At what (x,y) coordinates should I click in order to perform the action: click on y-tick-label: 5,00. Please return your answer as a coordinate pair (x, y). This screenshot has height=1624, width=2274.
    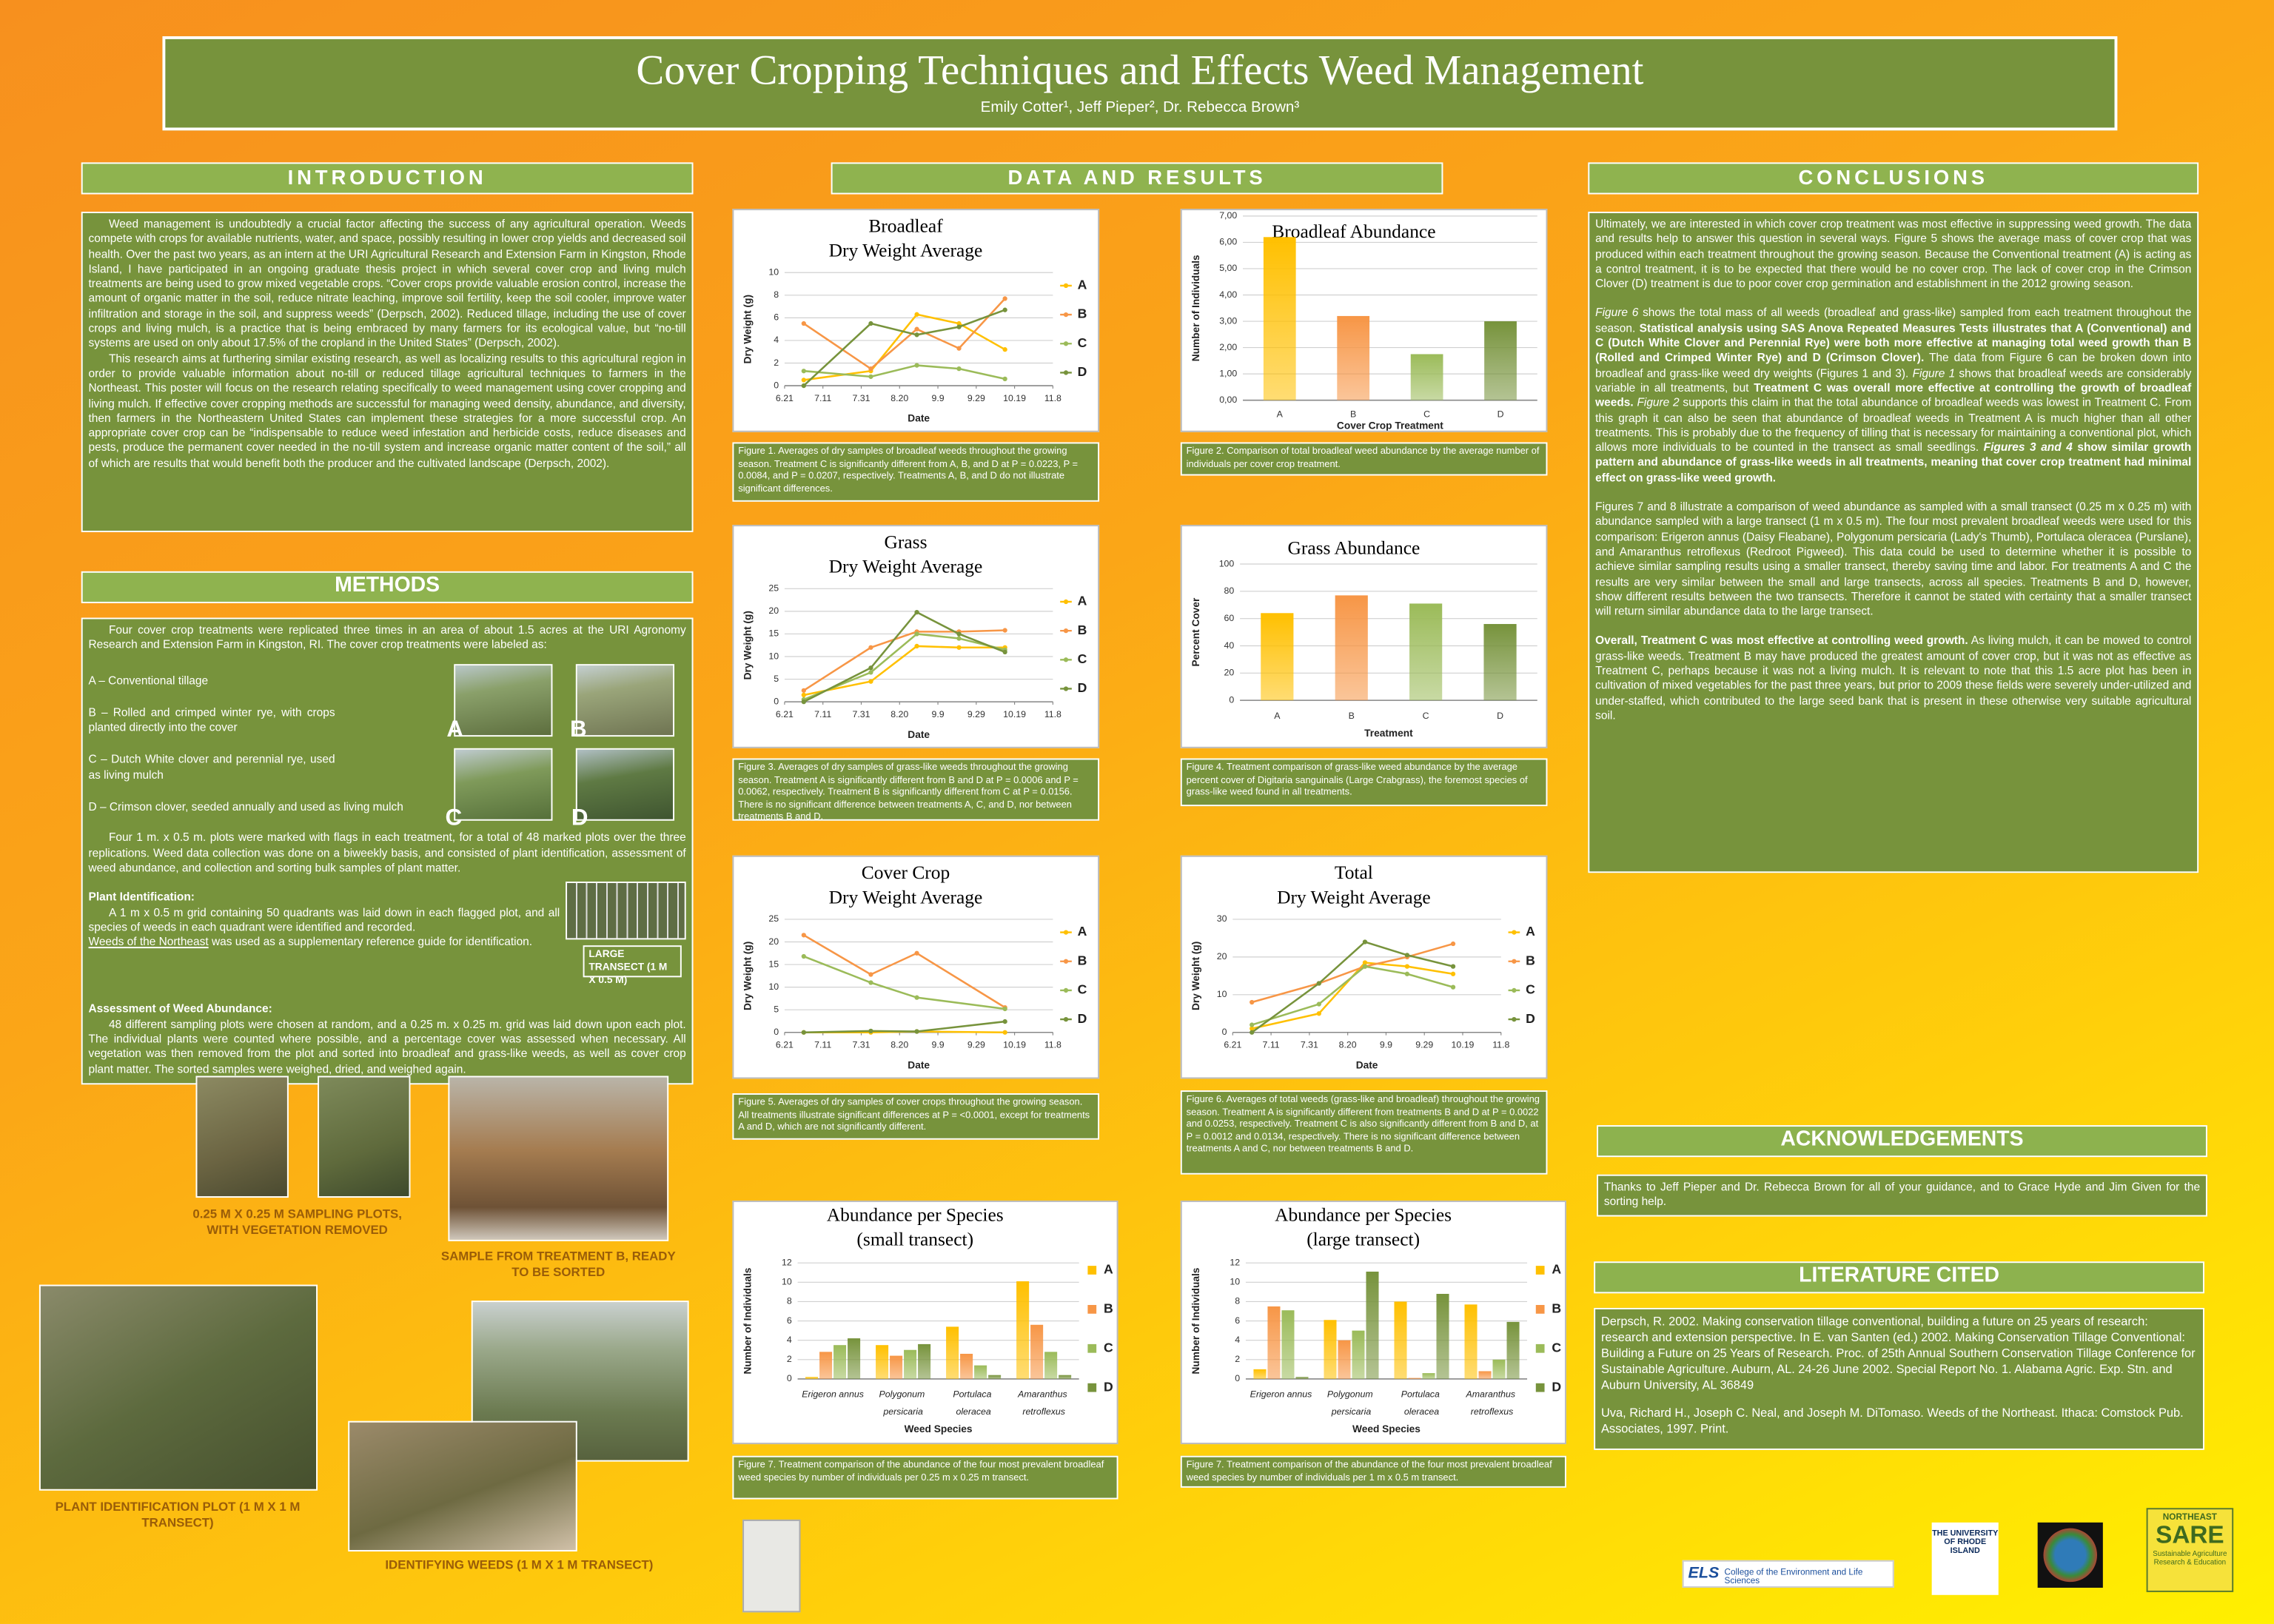
    Looking at the image, I should click on (1228, 268).